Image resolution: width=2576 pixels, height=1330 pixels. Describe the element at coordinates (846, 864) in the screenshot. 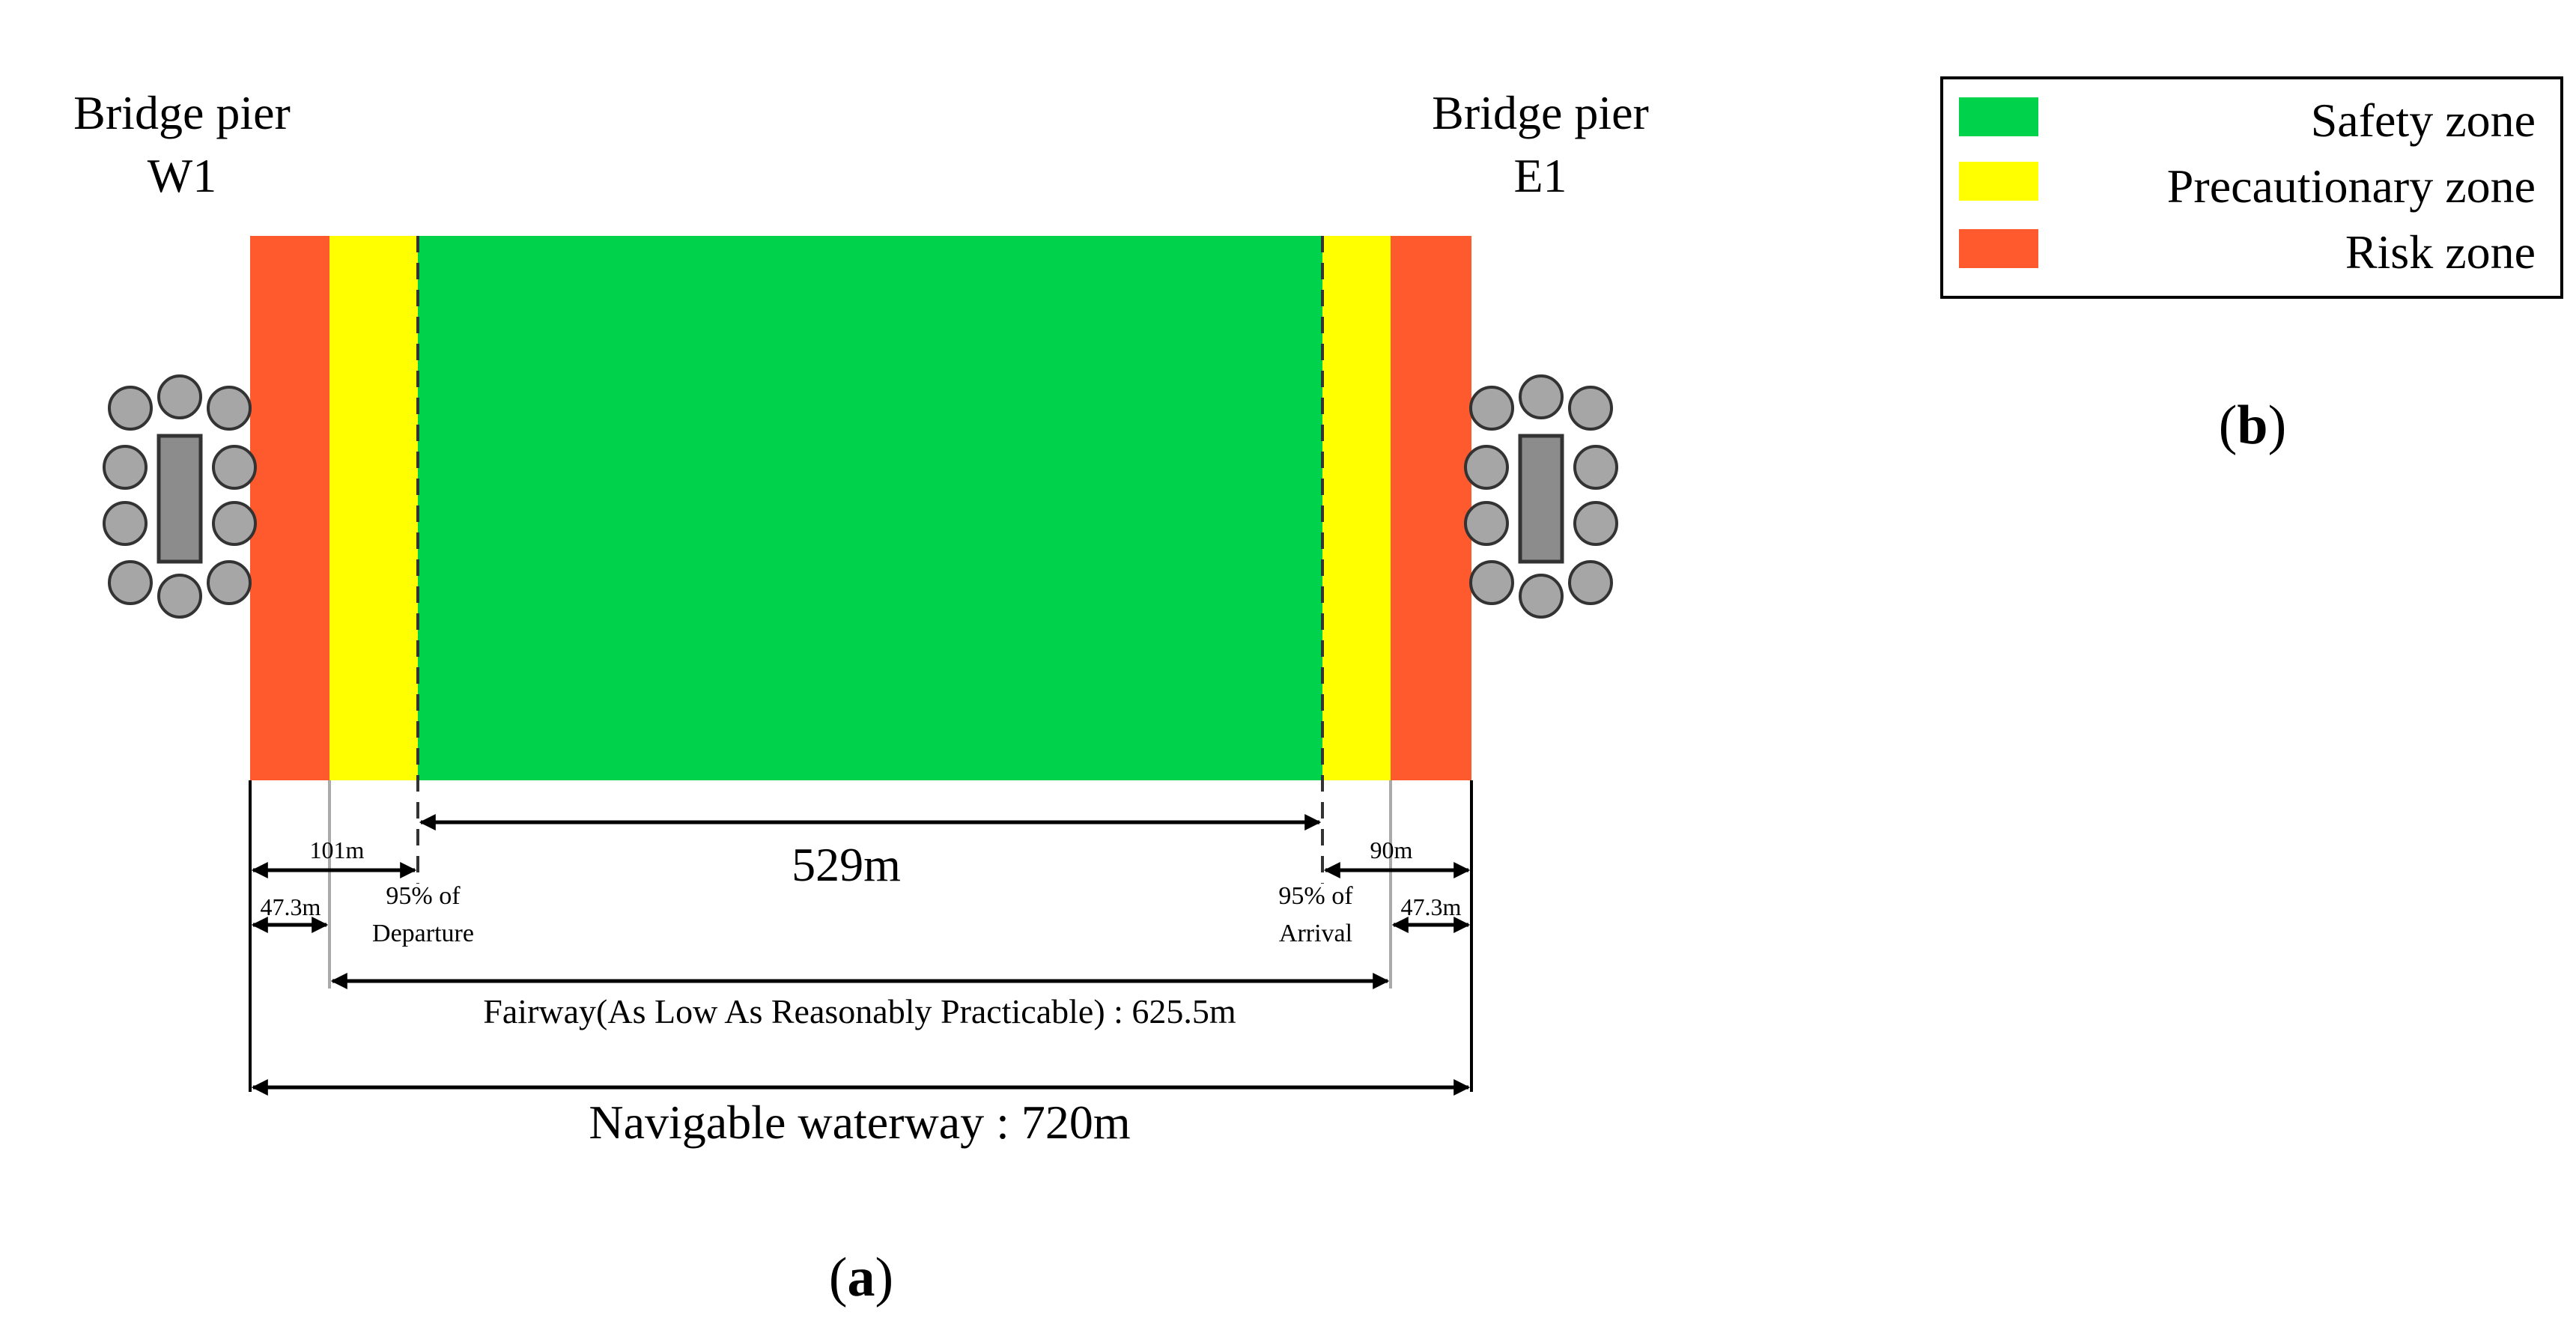

I see `safety-width-label: 529m` at that location.